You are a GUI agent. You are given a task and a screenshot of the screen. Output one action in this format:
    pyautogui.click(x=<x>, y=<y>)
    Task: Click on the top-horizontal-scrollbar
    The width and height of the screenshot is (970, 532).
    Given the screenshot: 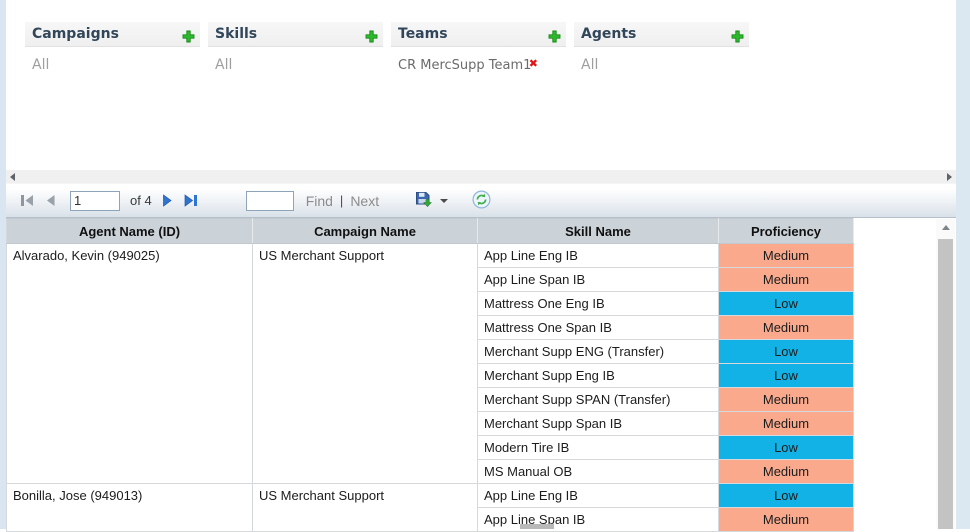 What is the action you would take?
    pyautogui.click(x=481, y=176)
    